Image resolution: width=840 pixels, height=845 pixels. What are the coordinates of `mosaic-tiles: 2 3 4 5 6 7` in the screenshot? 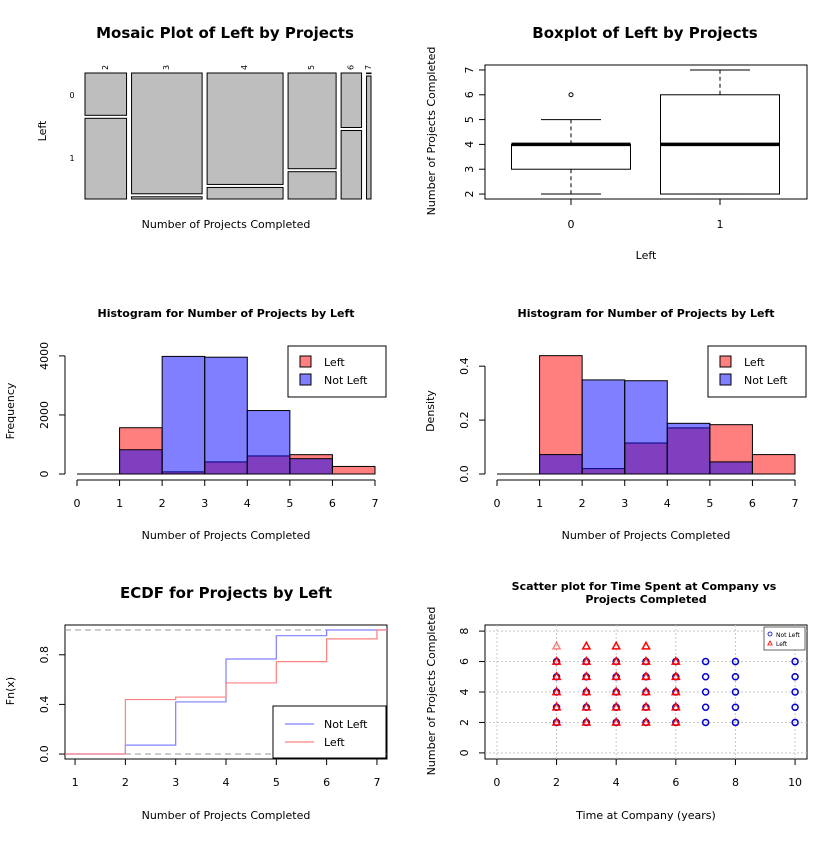 It's located at (228, 132).